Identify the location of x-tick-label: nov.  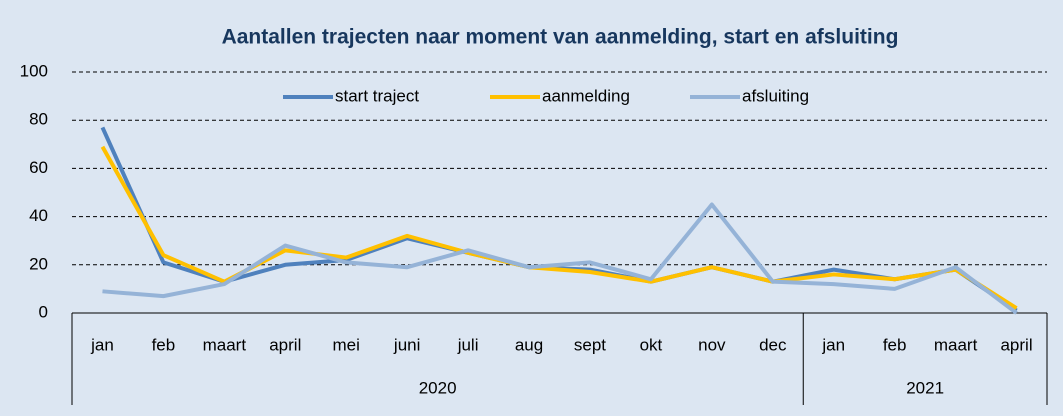
(712, 344).